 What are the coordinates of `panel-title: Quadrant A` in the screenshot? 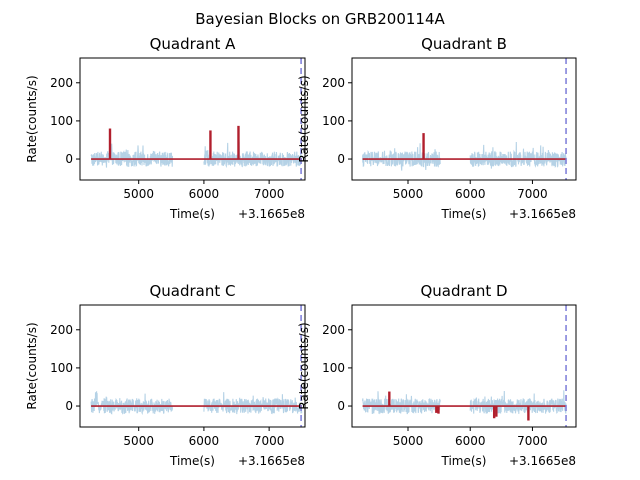 It's located at (193, 44).